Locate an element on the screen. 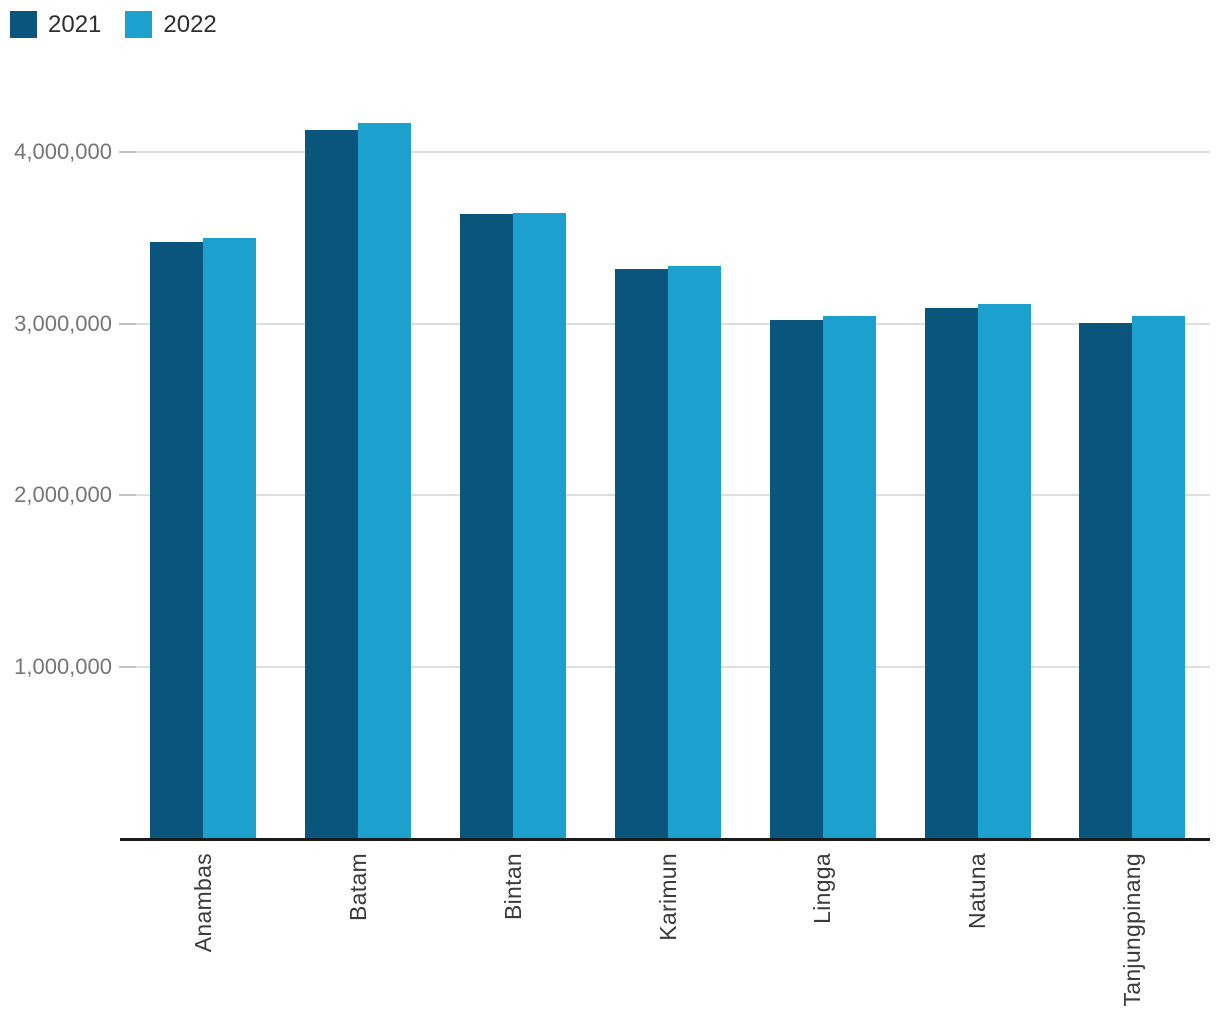  bar-group-bintan is located at coordinates (513, 525).